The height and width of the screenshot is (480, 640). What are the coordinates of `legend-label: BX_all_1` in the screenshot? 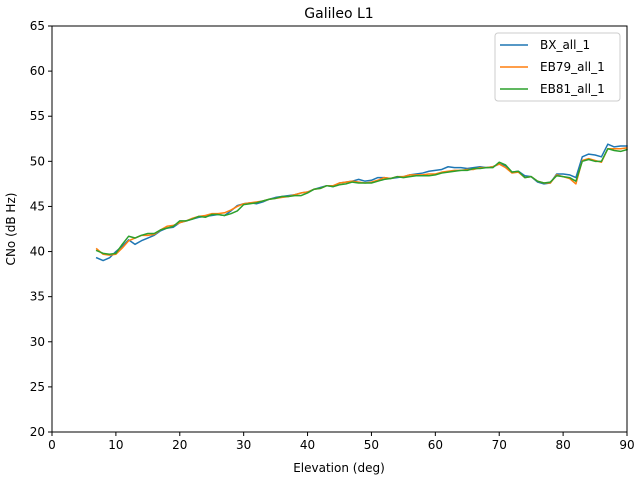 It's located at (565, 45).